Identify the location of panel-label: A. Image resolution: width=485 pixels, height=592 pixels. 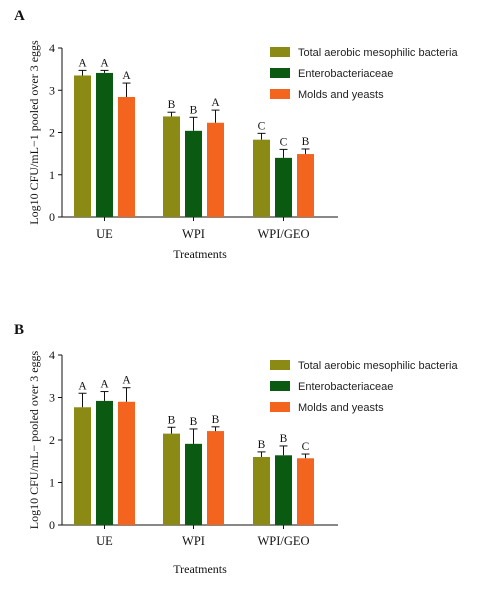
(19, 16).